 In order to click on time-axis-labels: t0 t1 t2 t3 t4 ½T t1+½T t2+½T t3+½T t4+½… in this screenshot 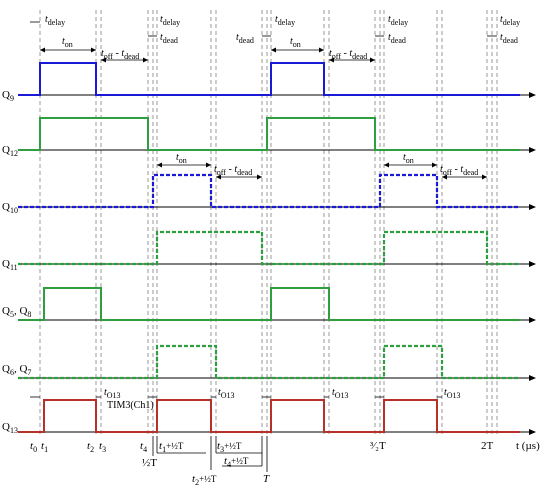, I will do `click(285, 461)`.